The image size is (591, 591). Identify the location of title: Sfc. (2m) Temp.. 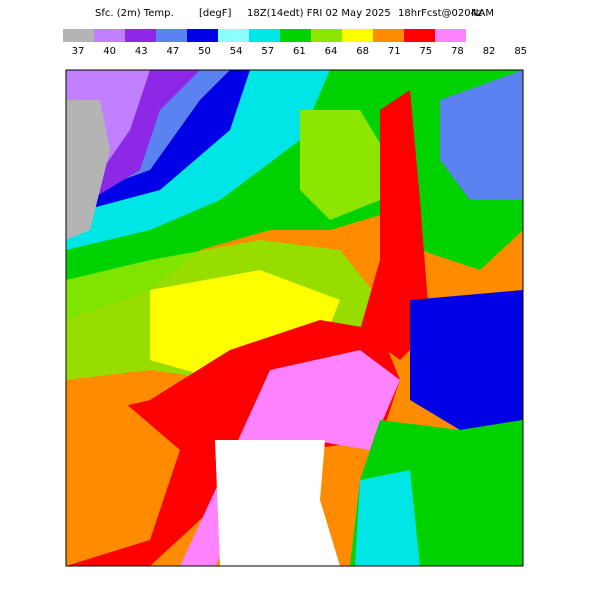
(134, 13).